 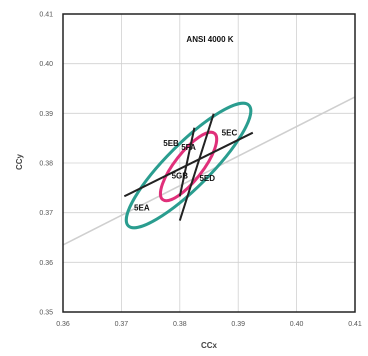 I want to click on bin-labels: 5EC 5EB 5EA 5FA 5GB 5ED, so click(x=185, y=171).